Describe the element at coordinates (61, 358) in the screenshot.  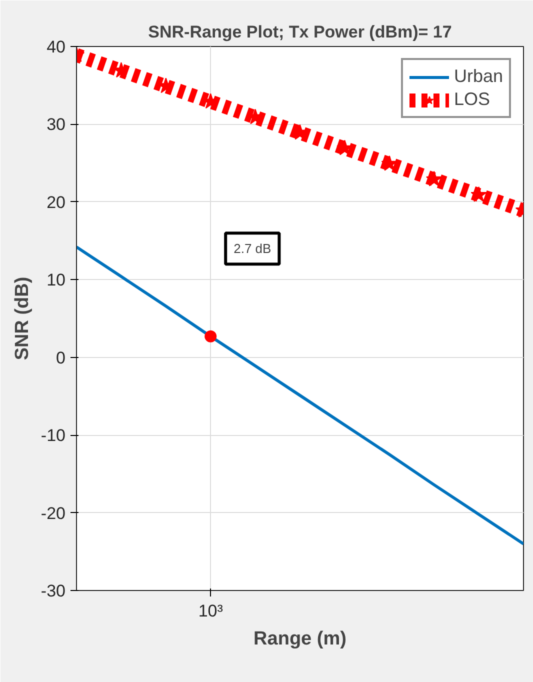
I see `y-tick-label: 0` at that location.